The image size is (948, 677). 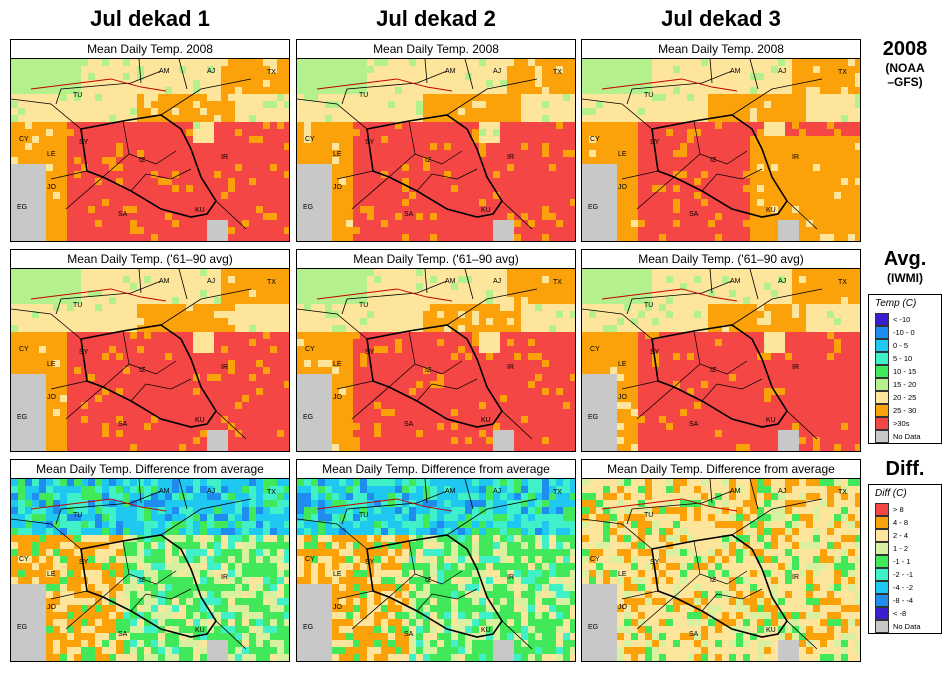 What do you see at coordinates (713, 160) in the screenshot?
I see `map-label: IZ` at bounding box center [713, 160].